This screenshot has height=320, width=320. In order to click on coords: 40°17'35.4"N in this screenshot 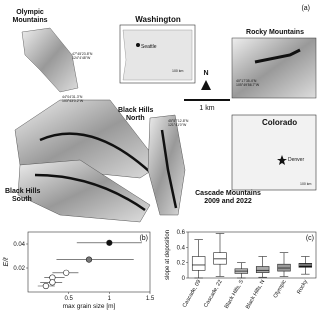, I will do `click(246, 81)`.